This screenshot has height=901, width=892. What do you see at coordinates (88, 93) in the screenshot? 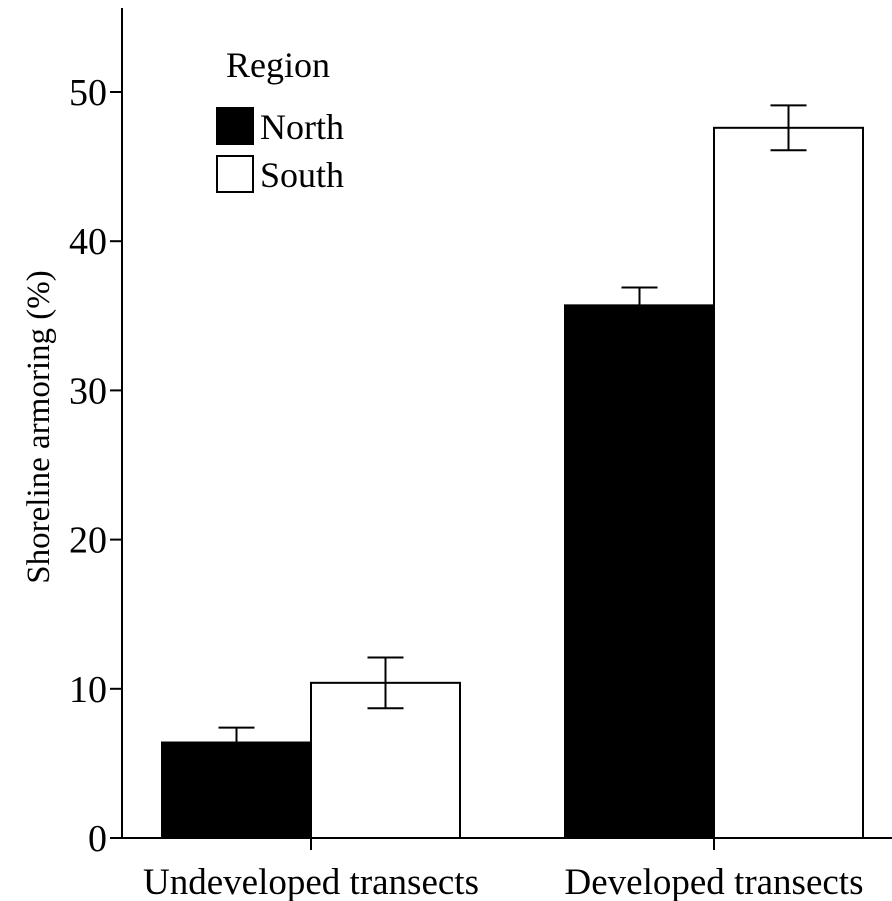
I see `y-tick-label: 50` at bounding box center [88, 93].